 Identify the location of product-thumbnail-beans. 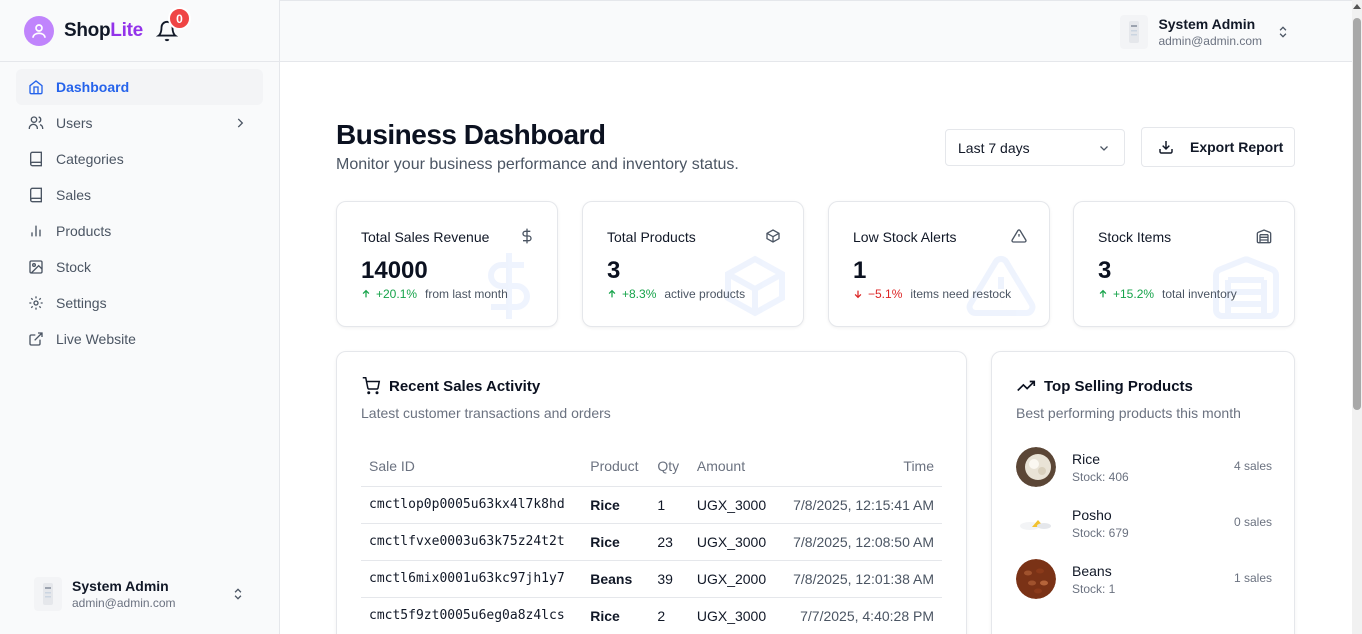
(1036, 579).